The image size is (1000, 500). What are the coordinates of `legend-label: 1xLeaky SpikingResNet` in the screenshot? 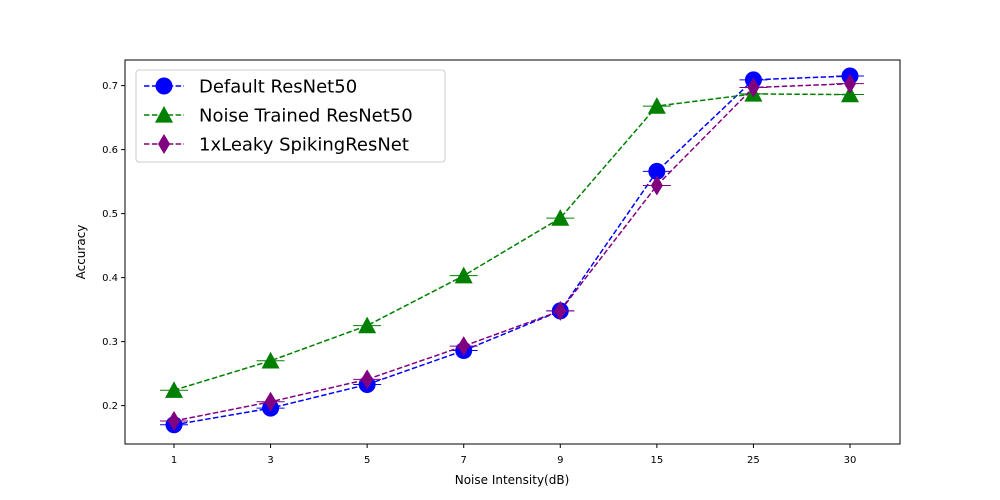 It's located at (304, 145).